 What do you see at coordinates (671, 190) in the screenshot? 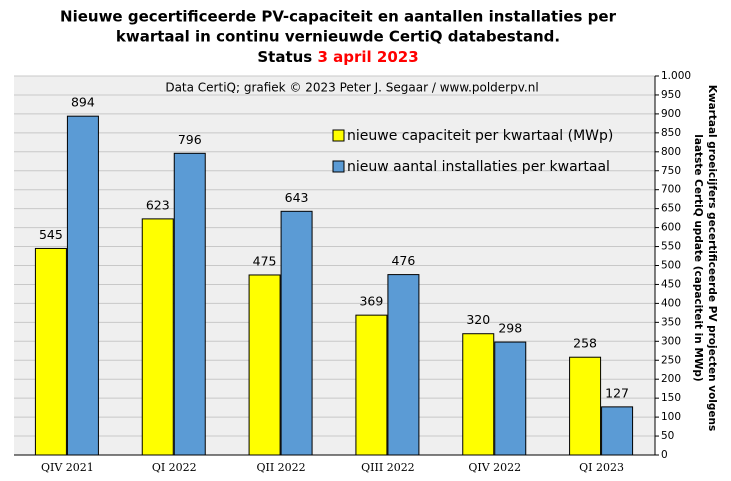
I see `y-tick-label: 700` at bounding box center [671, 190].